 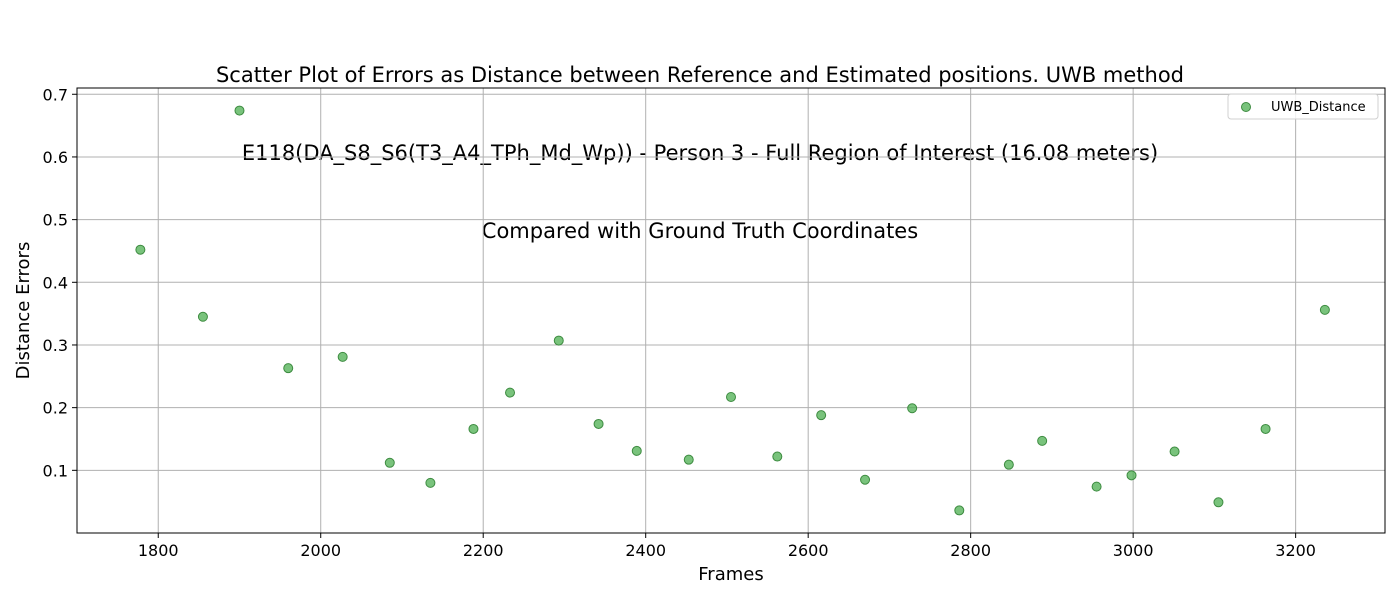 I want to click on y-tick-label: 0.2, so click(x=55, y=408).